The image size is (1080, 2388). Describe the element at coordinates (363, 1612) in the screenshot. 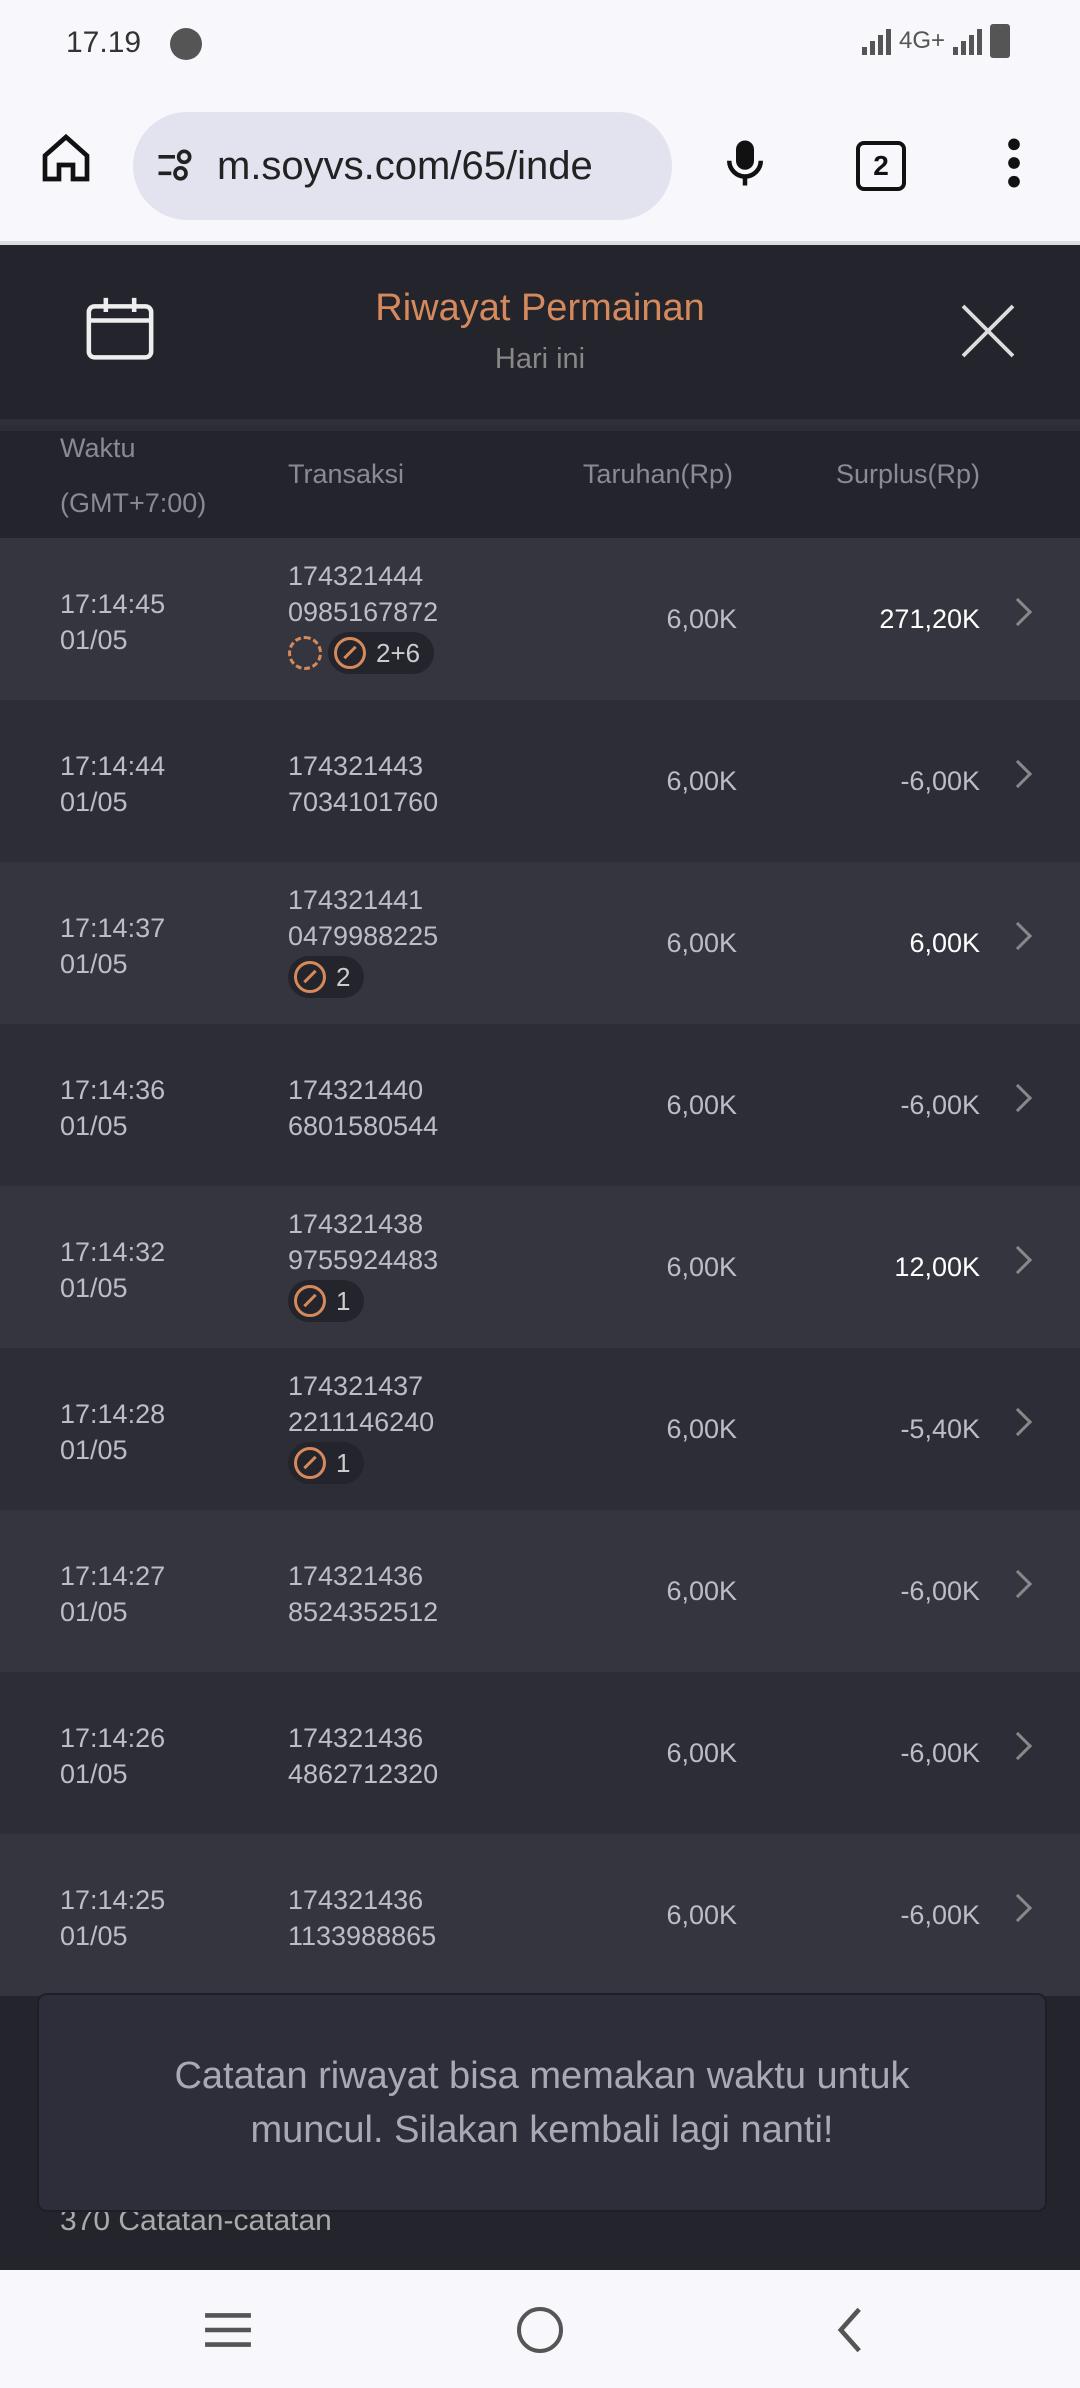

I see `transaction-id-2: 8524352512` at that location.